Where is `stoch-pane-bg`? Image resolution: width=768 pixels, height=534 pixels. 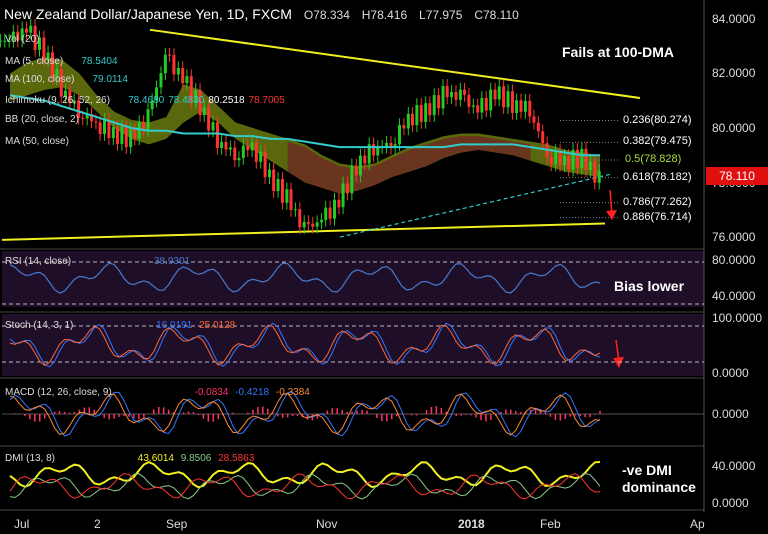
stoch-pane-bg is located at coordinates (353, 345).